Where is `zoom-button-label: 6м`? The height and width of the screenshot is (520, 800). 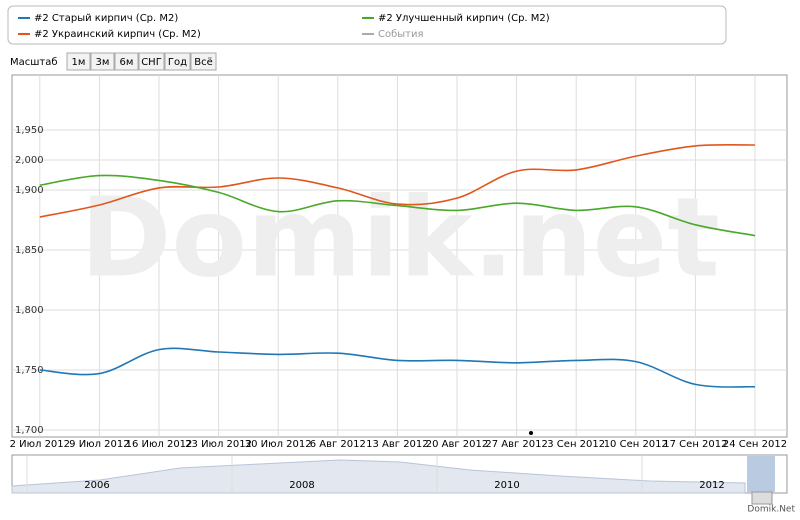
zoom-button-label: 6м is located at coordinates (127, 62).